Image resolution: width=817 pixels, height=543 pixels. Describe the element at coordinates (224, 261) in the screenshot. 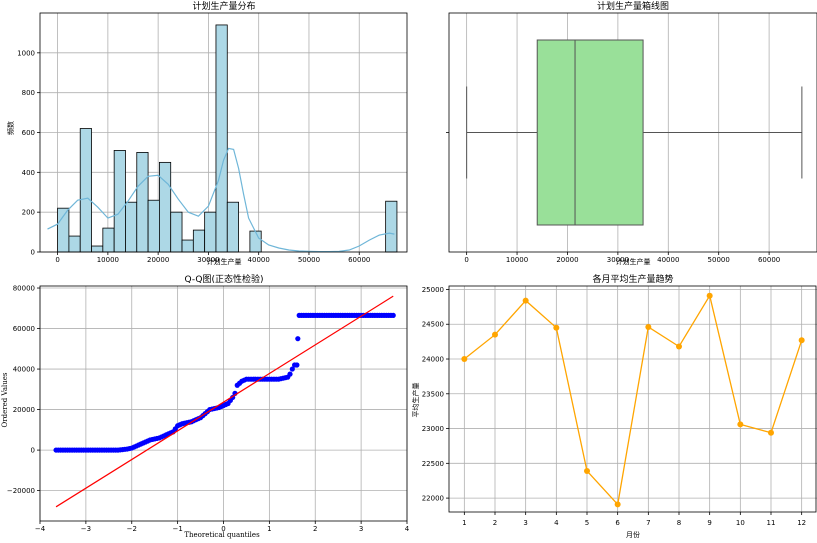

I see `histogram-xlabel: 计划生产量` at that location.